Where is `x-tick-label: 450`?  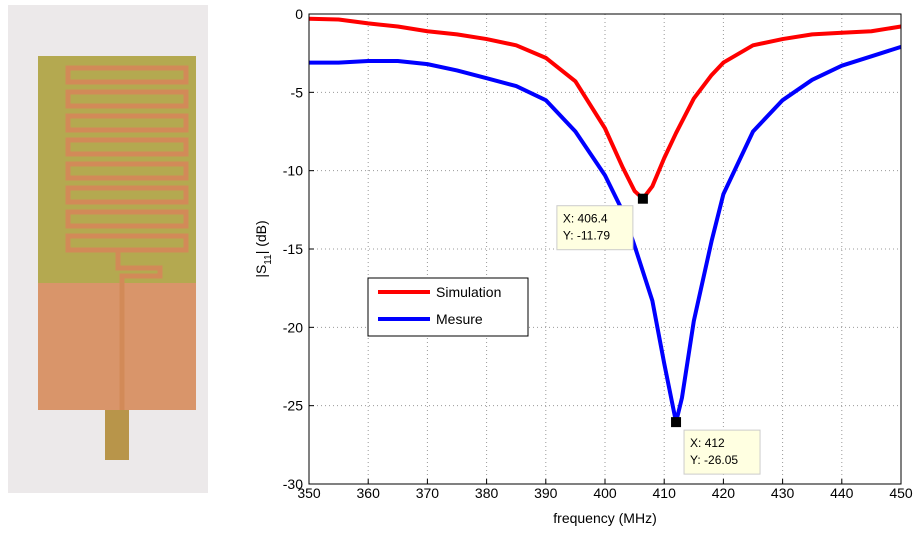
x-tick-label: 450 is located at coordinates (901, 493).